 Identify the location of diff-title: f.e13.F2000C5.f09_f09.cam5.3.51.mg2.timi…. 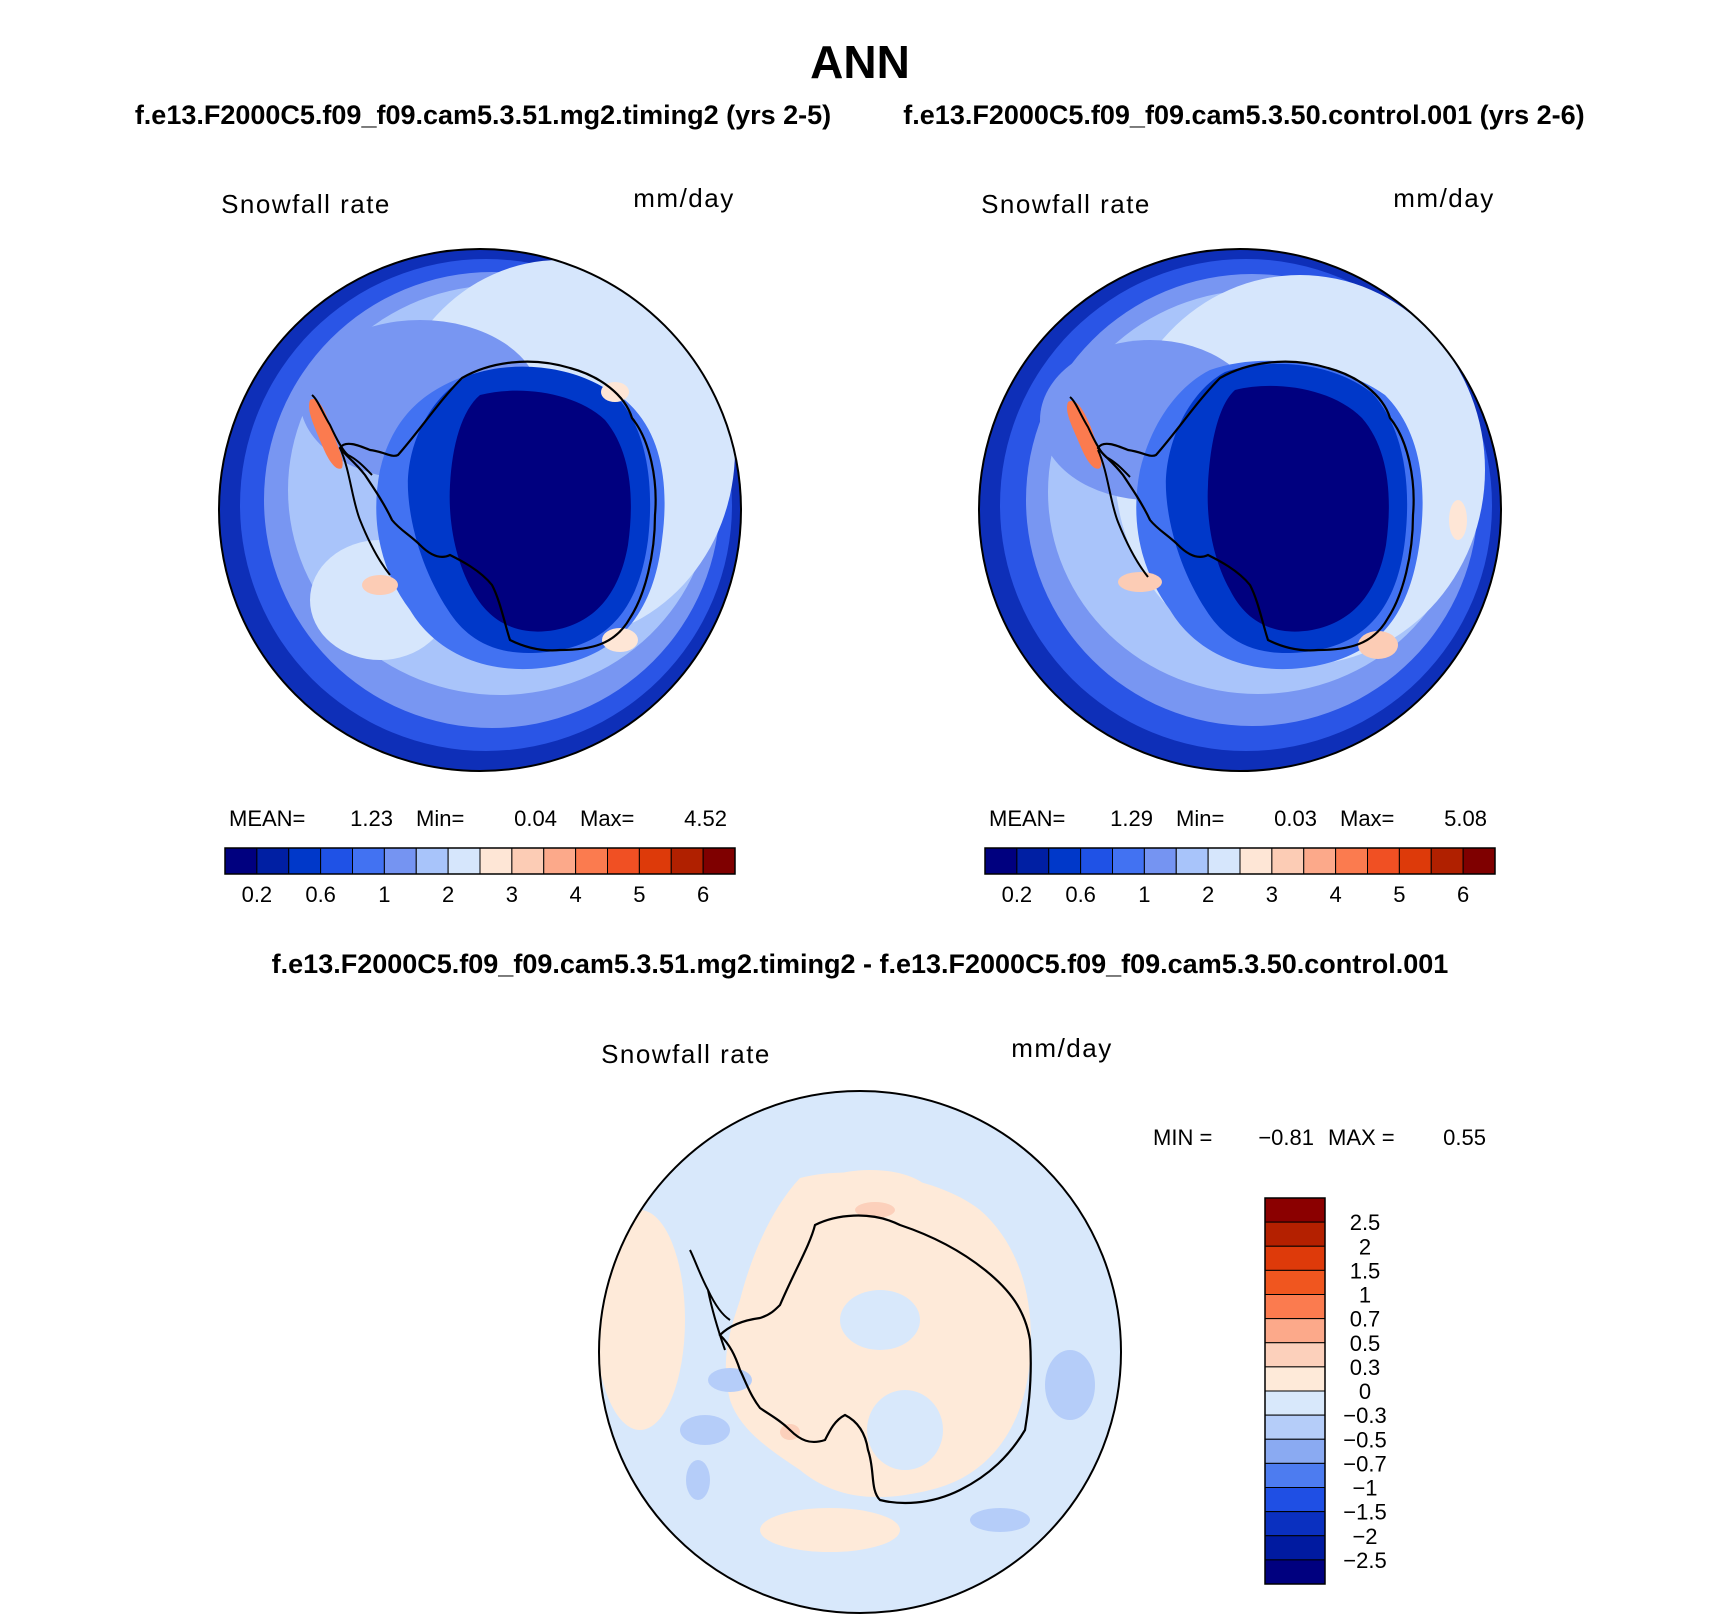
(860, 964).